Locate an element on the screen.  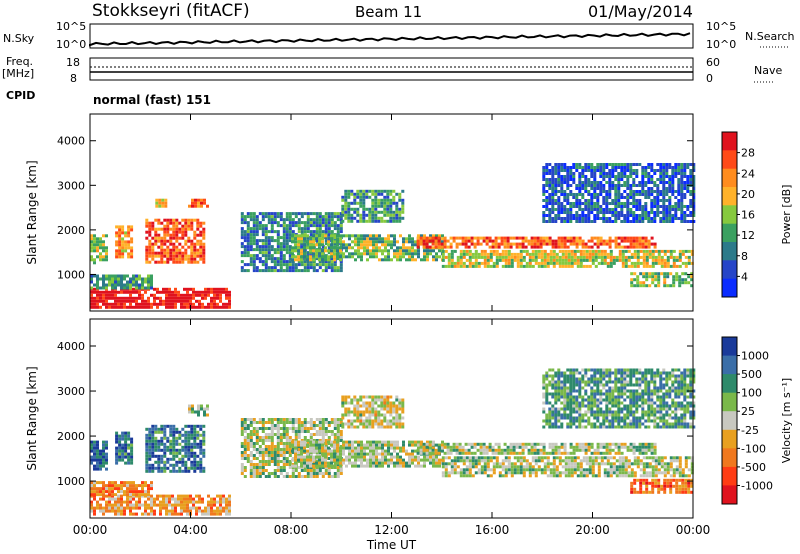
scatter-region is located at coordinates (198, 410).